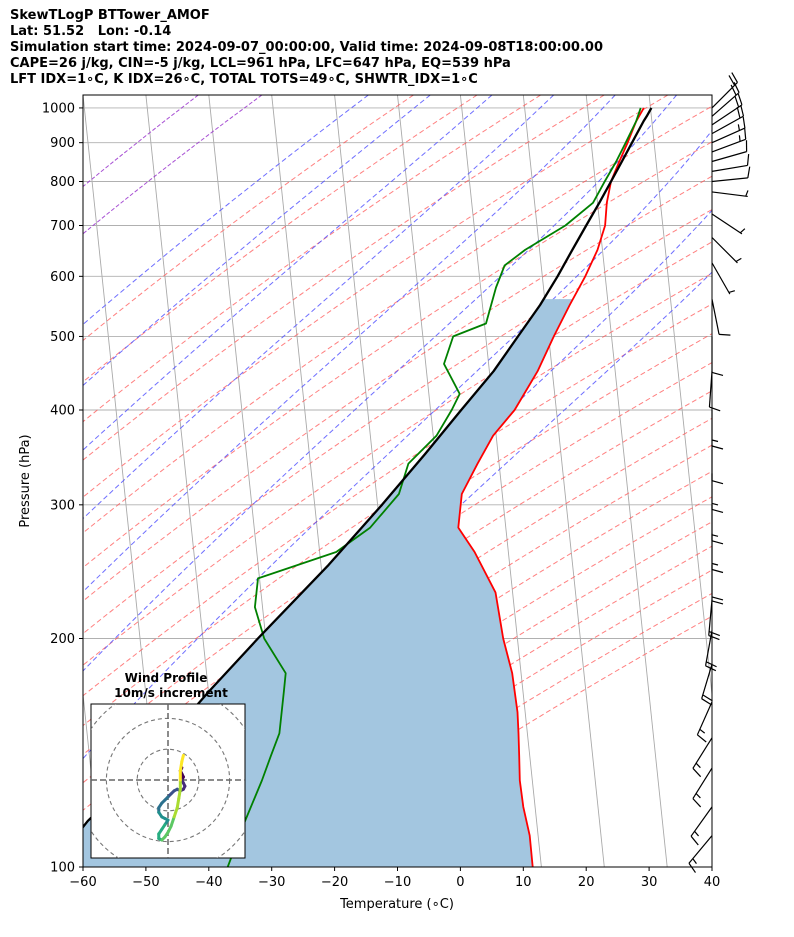 The width and height of the screenshot is (794, 937). I want to click on x-tick-label: −20, so click(334, 882).